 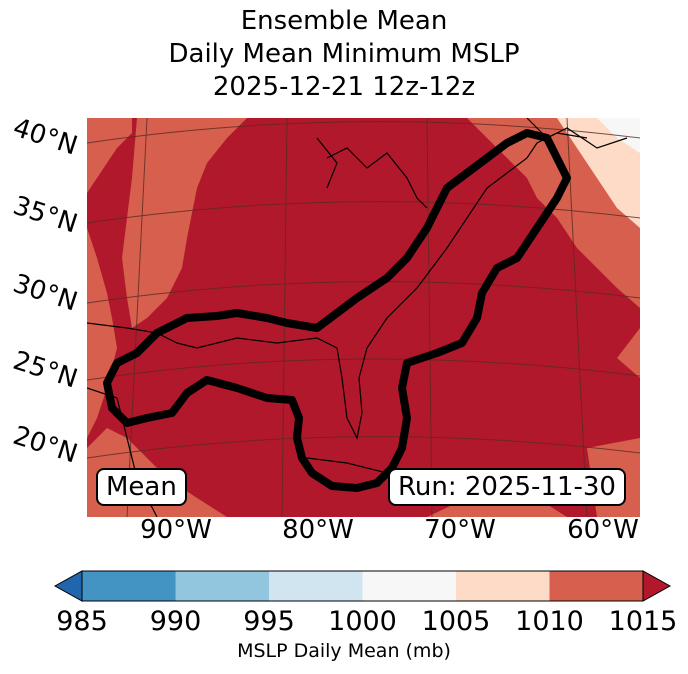 What do you see at coordinates (45, 370) in the screenshot?
I see `lat-label-25: 25°N` at bounding box center [45, 370].